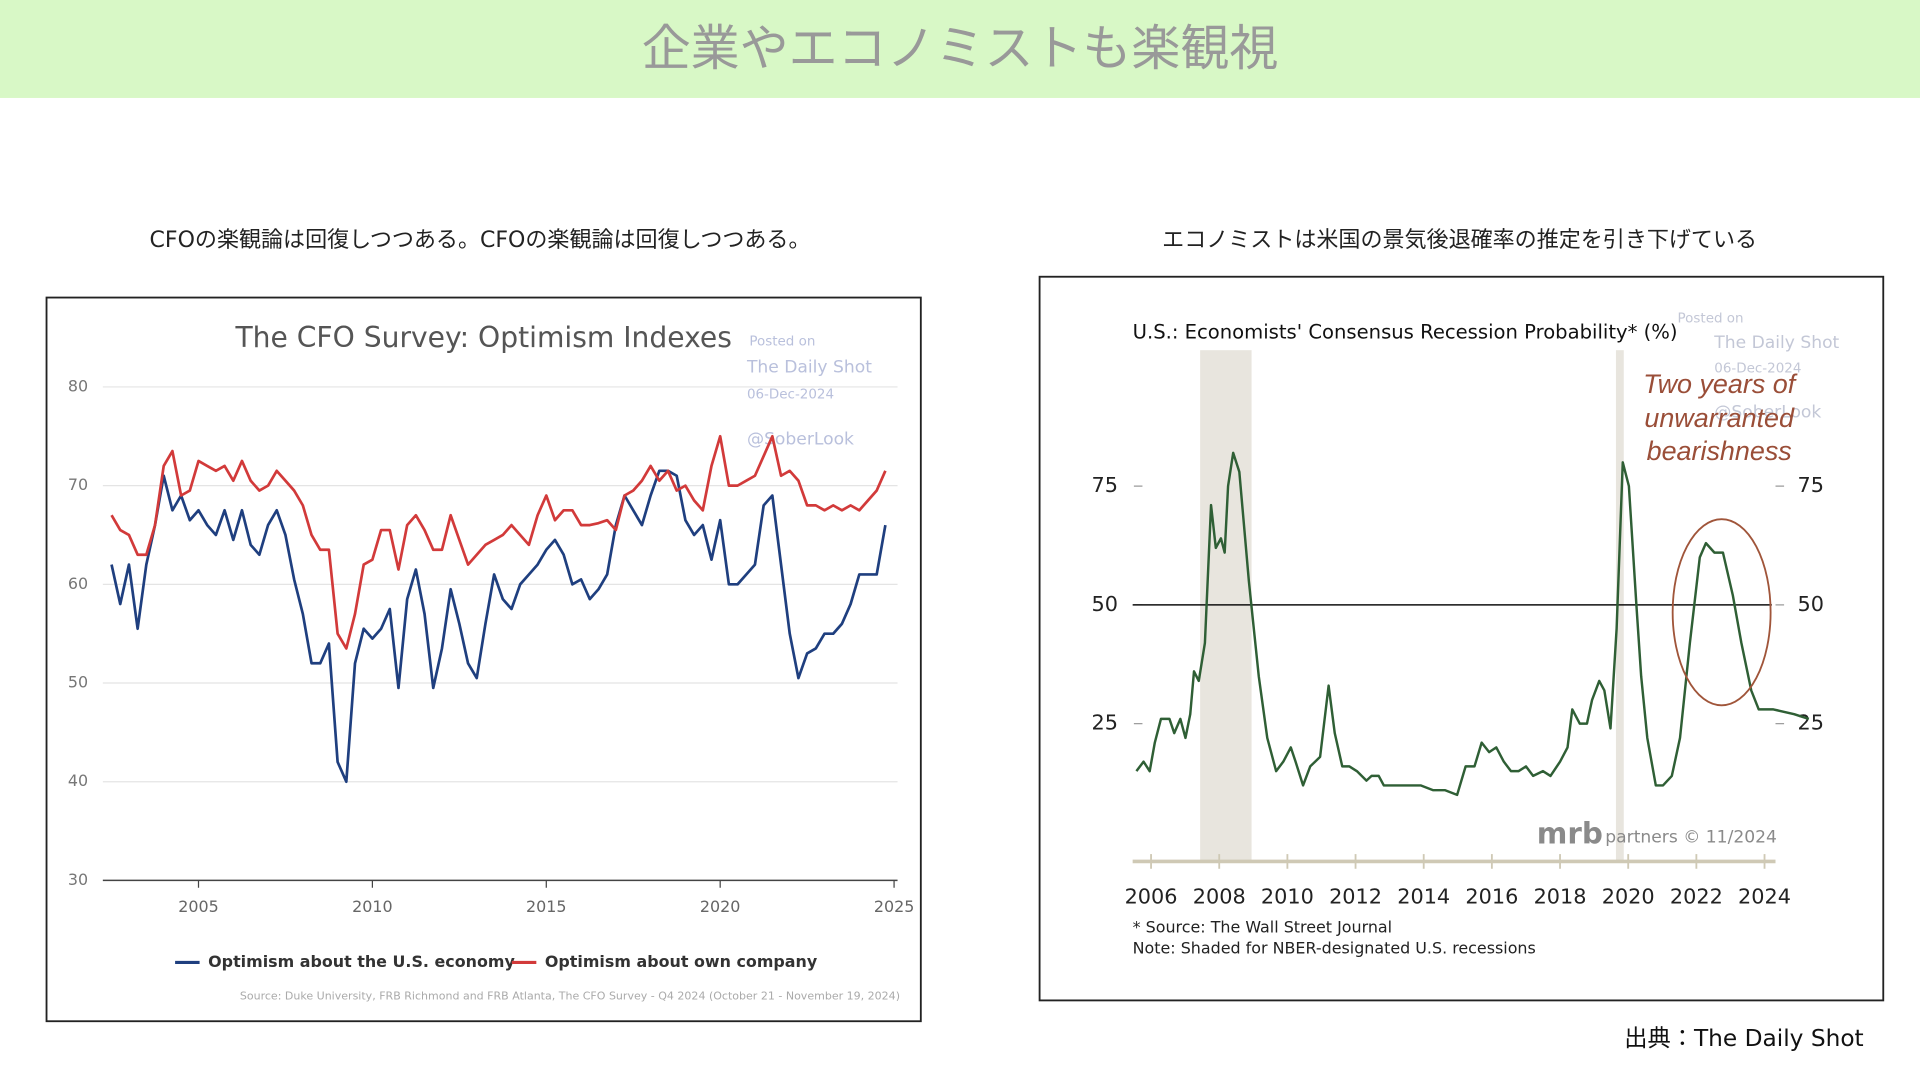 The height and width of the screenshot is (1080, 1920). What do you see at coordinates (1720, 384) in the screenshot?
I see `annotation: Two years of` at bounding box center [1720, 384].